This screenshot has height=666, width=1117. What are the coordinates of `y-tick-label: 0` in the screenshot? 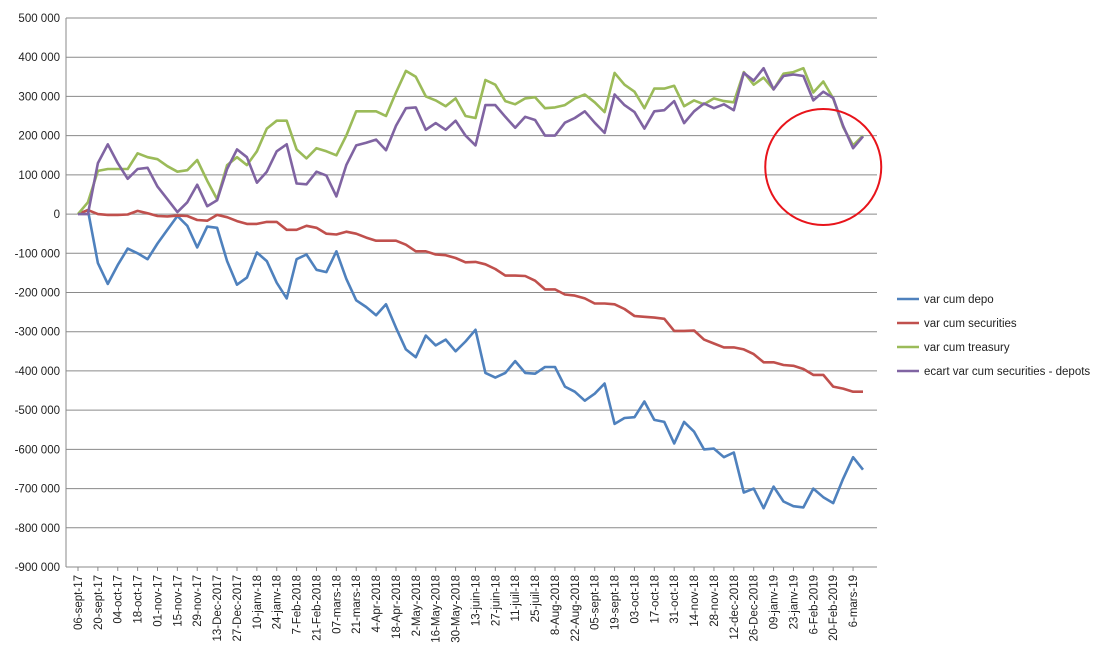 It's located at (57, 215).